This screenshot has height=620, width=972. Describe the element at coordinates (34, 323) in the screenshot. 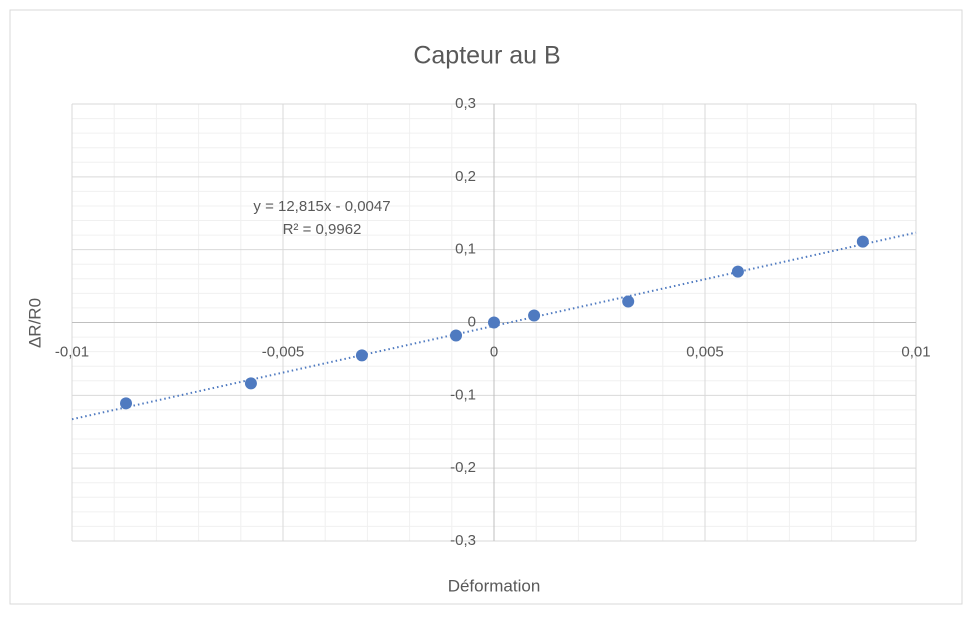

I see `y-axis-title: ΔR/R0` at that location.